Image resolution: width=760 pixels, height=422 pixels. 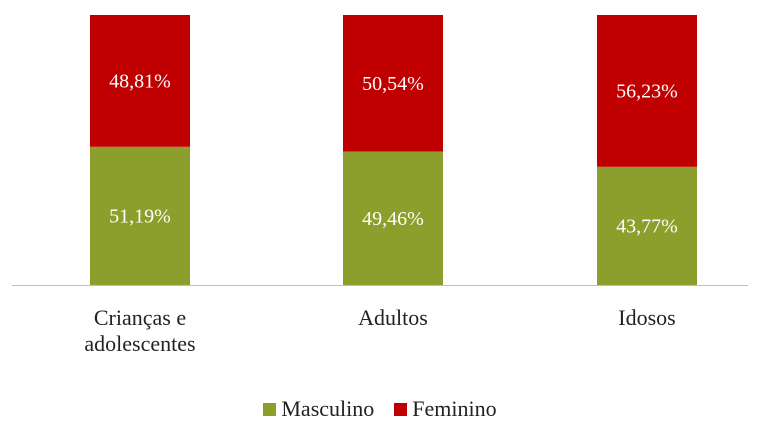 I want to click on value-label: 51,19%, so click(x=140, y=216).